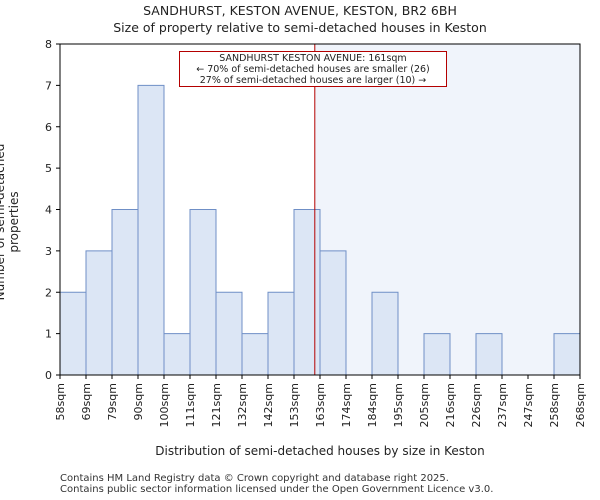 The width and height of the screenshot is (600, 500). I want to click on bar-205sqm, so click(437, 354).